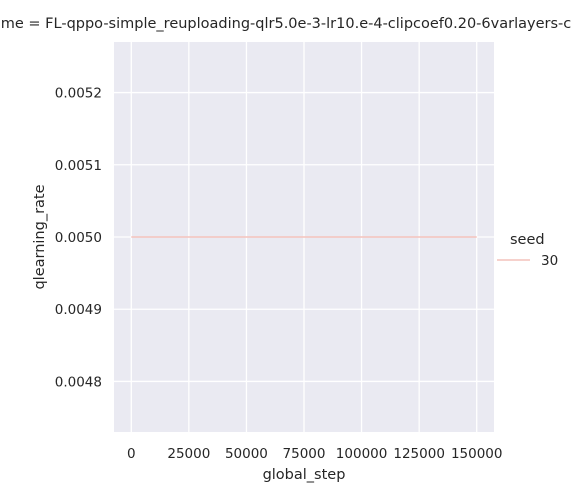 The width and height of the screenshot is (572, 500). I want to click on y-axis-label: qlearning_rate, so click(40, 236).